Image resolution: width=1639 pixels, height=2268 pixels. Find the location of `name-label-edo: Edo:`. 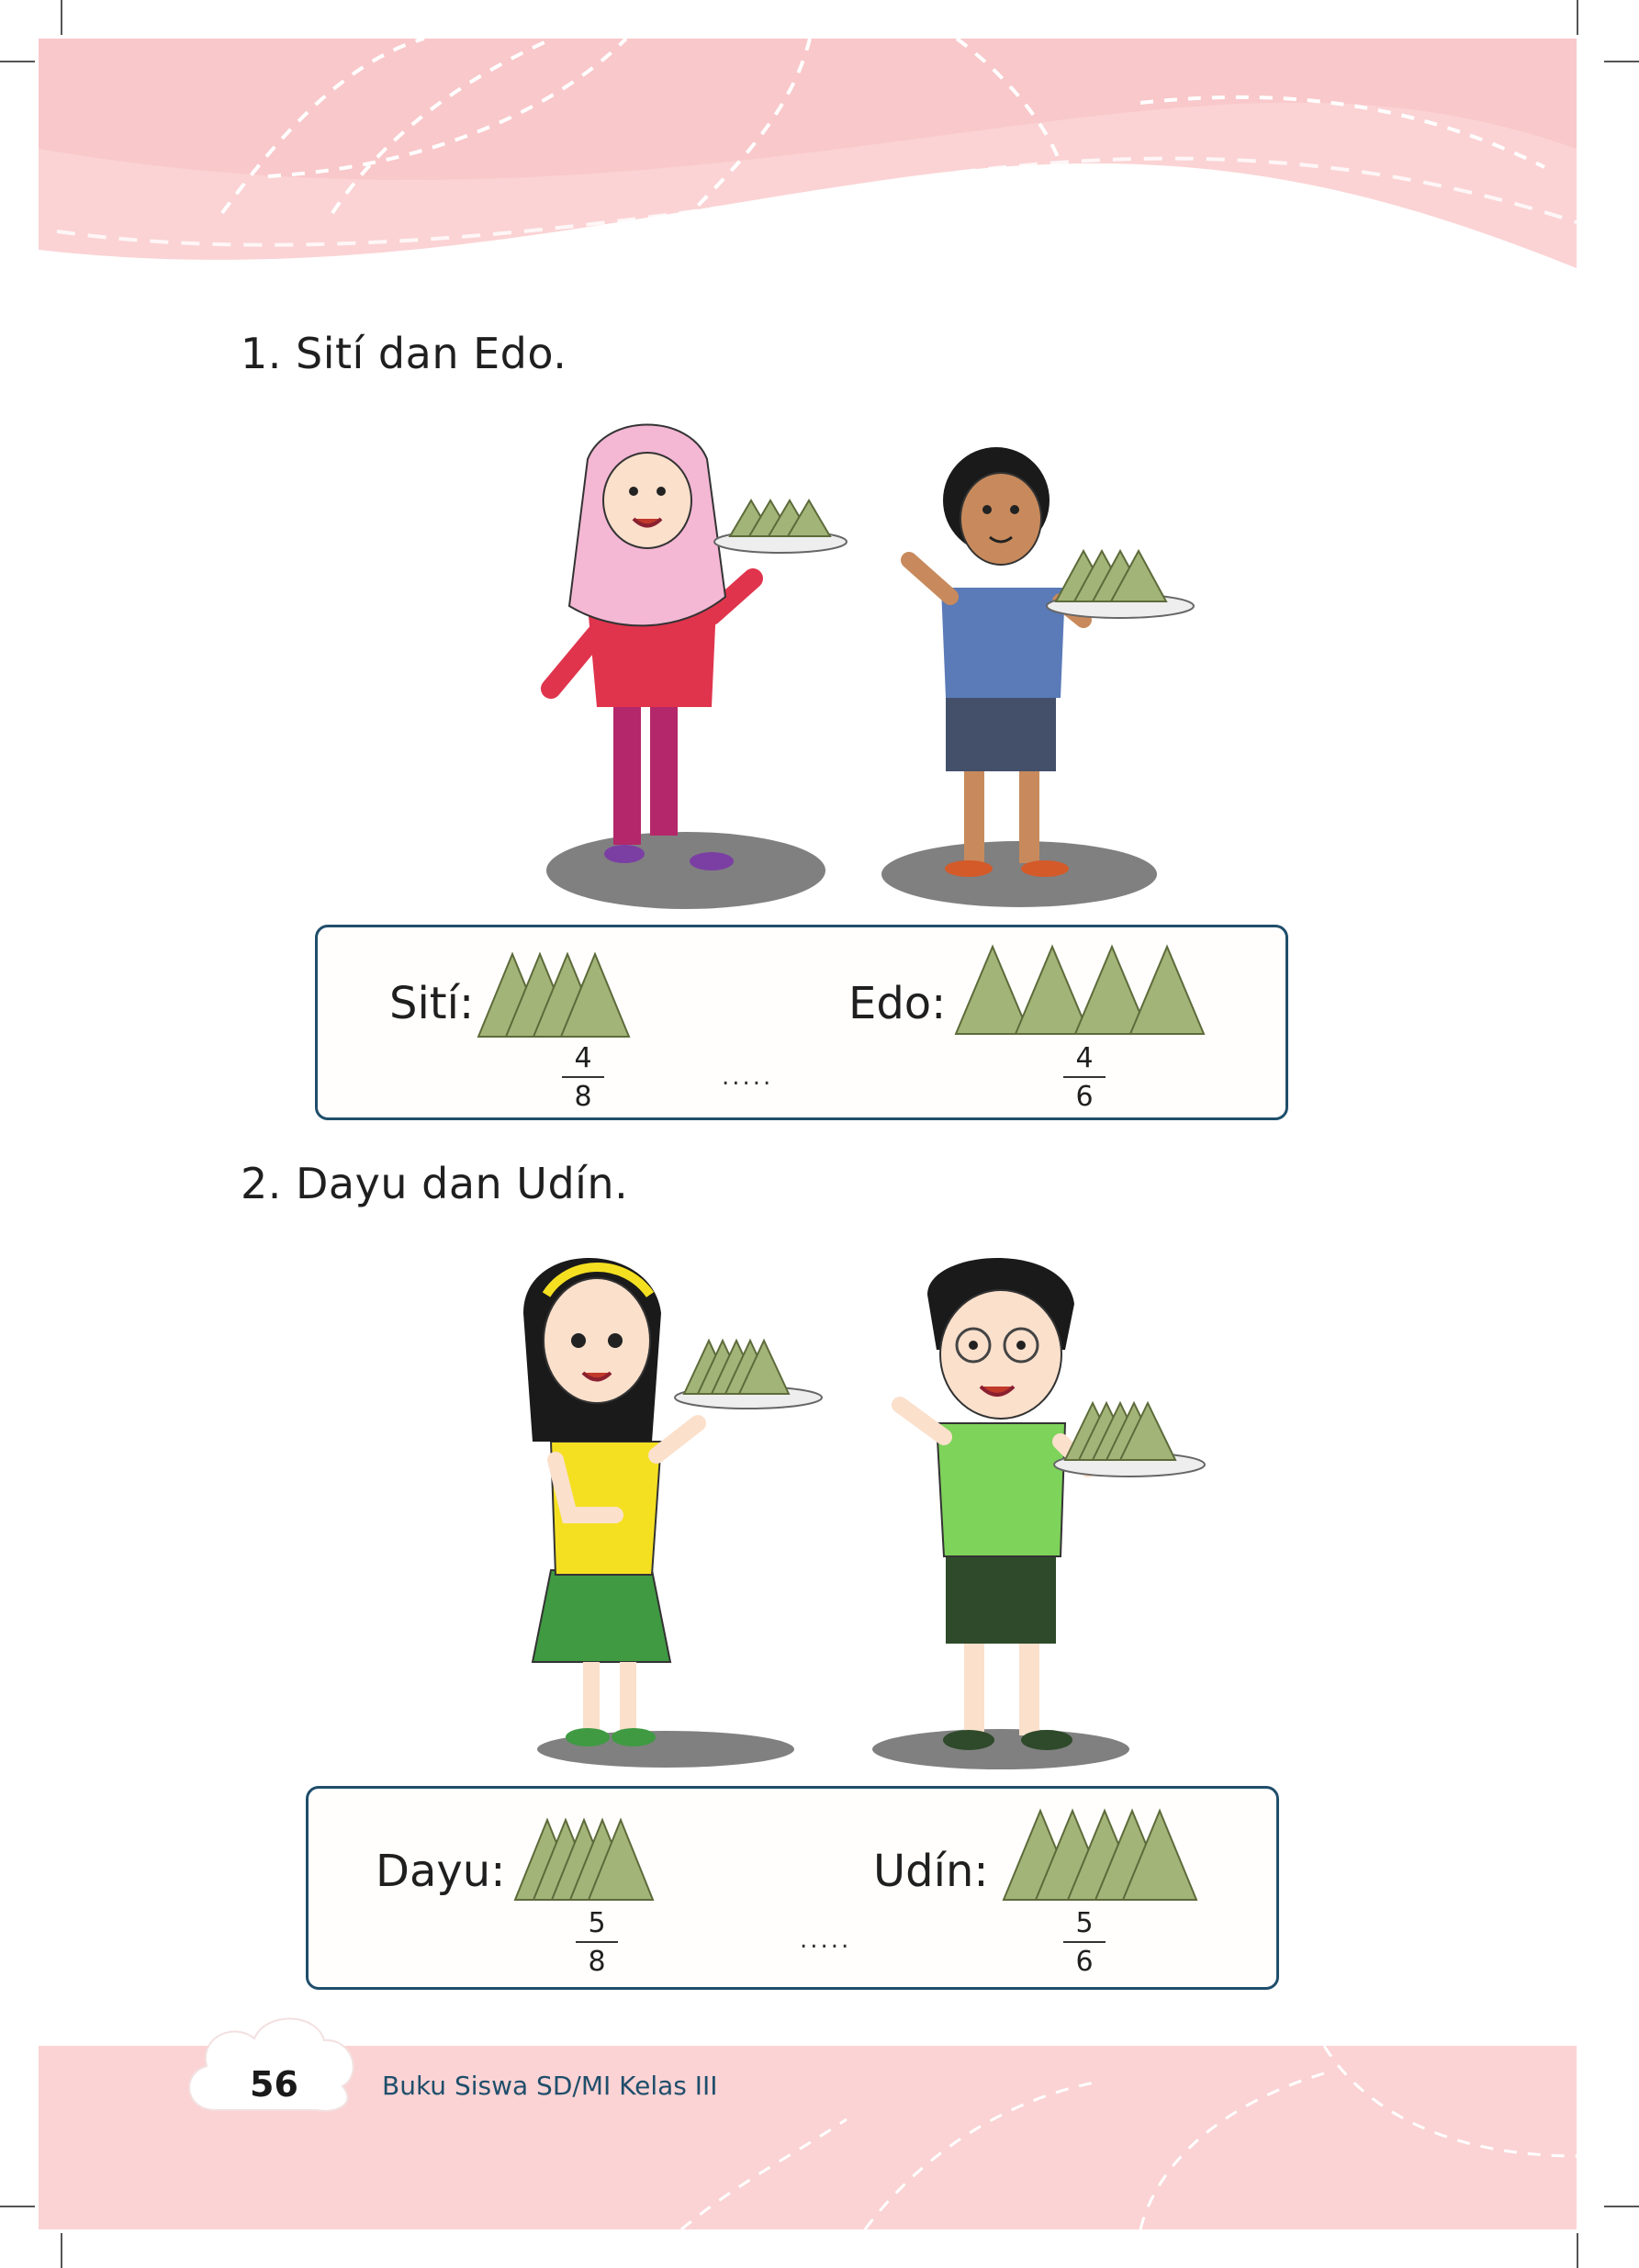

name-label-edo: Edo: is located at coordinates (897, 1003).